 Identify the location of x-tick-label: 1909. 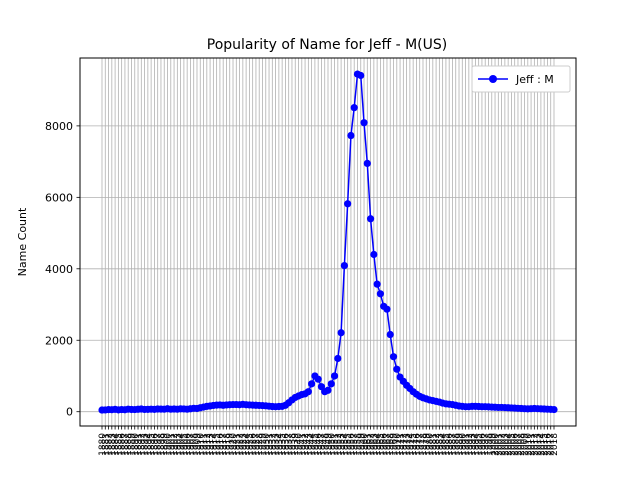
(198, 444).